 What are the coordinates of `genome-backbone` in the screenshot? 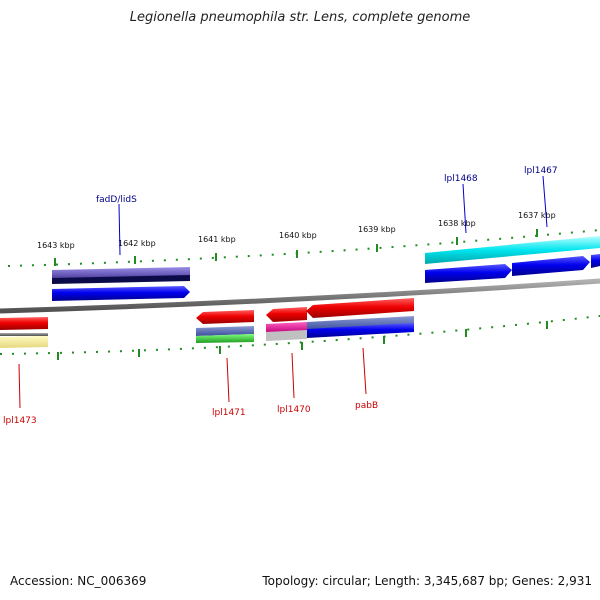 It's located at (300, 296).